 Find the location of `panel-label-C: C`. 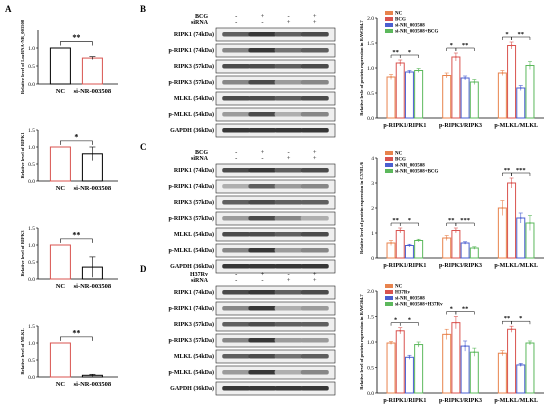

panel-label-C: C is located at coordinates (143, 147).